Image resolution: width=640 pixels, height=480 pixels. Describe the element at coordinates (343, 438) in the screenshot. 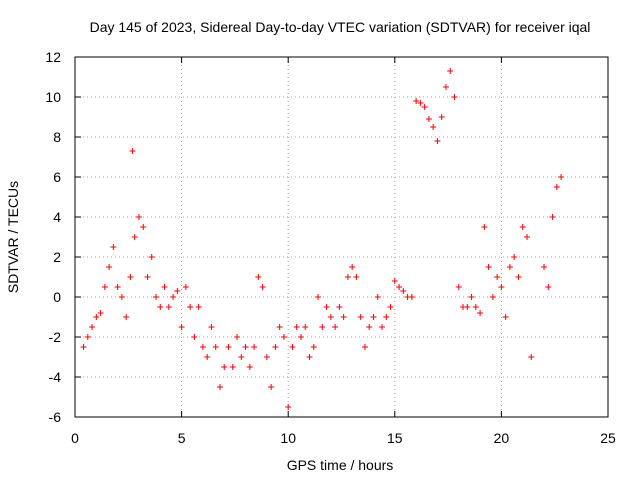

I see `x-tick-labels: 0 5 10 15 20 25` at that location.